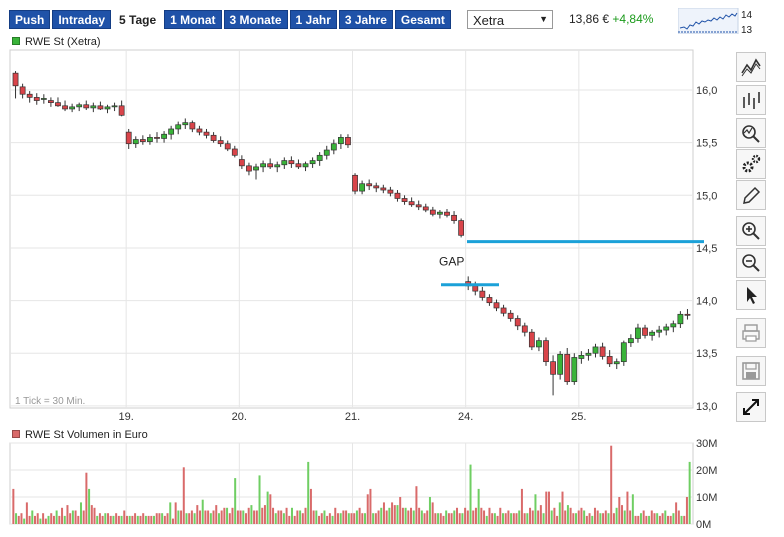 The image size is (784, 537). Describe the element at coordinates (751, 333) in the screenshot. I see `print-button` at that location.